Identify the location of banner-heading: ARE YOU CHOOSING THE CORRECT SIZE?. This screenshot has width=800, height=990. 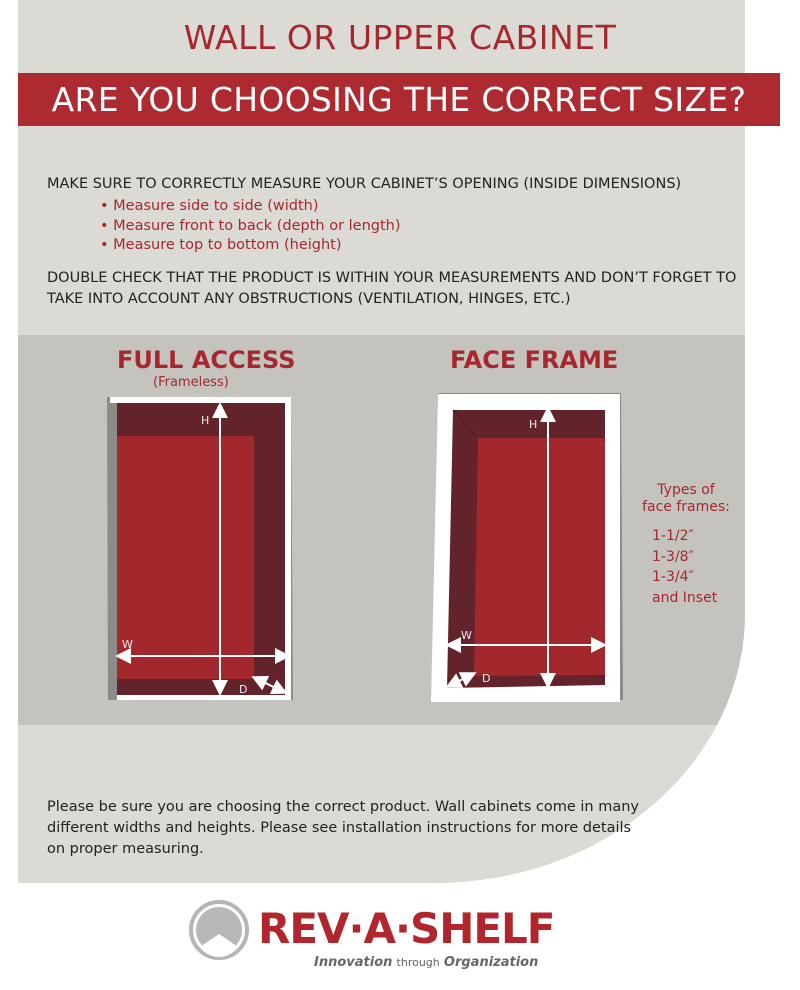
(399, 99).